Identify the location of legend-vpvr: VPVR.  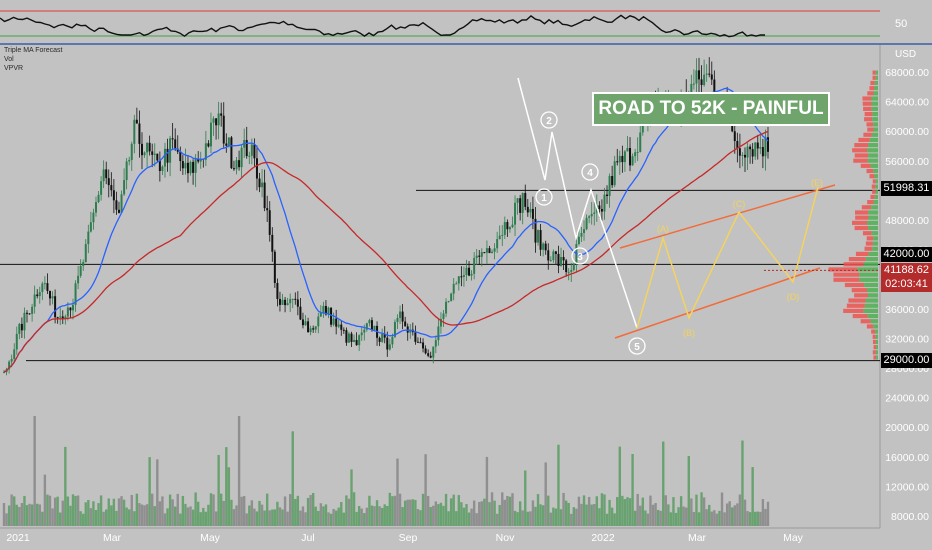
(14, 68).